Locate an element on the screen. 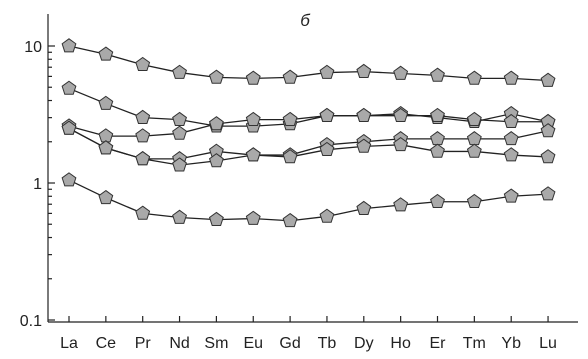  x-tick-label-lu: Lu is located at coordinates (548, 343).